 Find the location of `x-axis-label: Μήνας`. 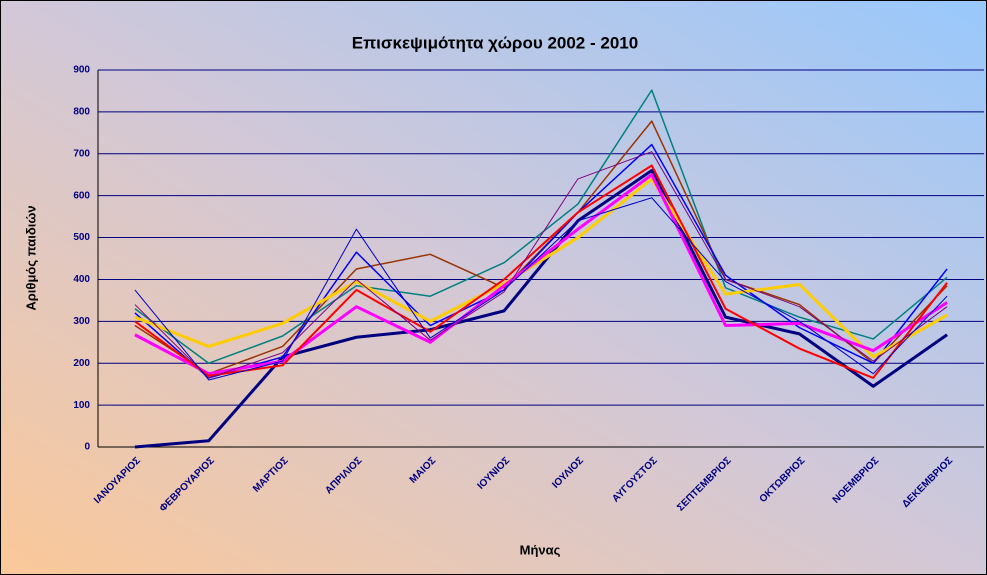

x-axis-label: Μήνας is located at coordinates (540, 549).